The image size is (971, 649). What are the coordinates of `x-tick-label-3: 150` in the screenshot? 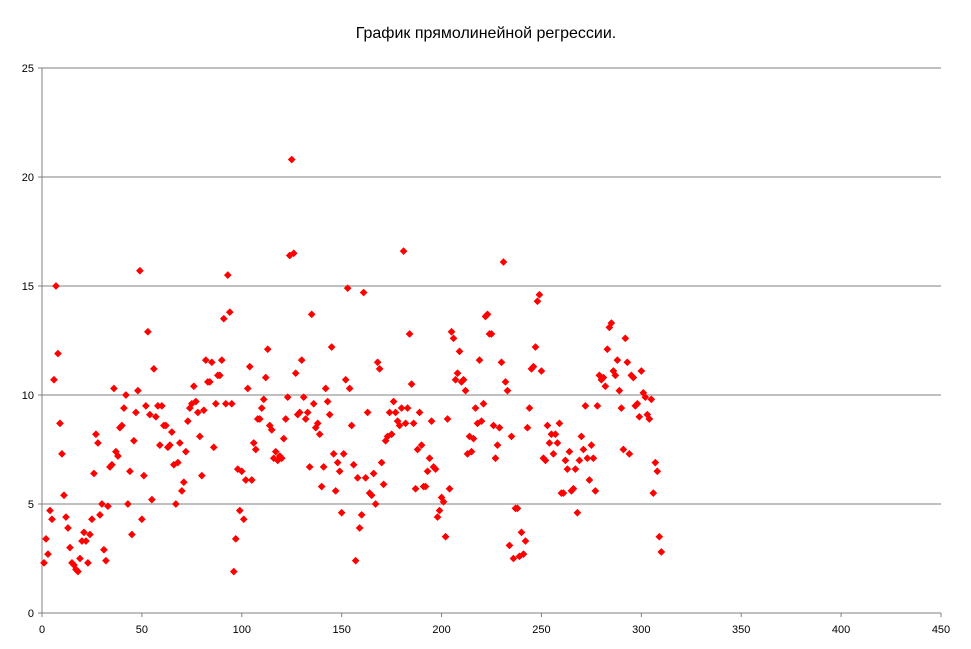 It's located at (341, 630).